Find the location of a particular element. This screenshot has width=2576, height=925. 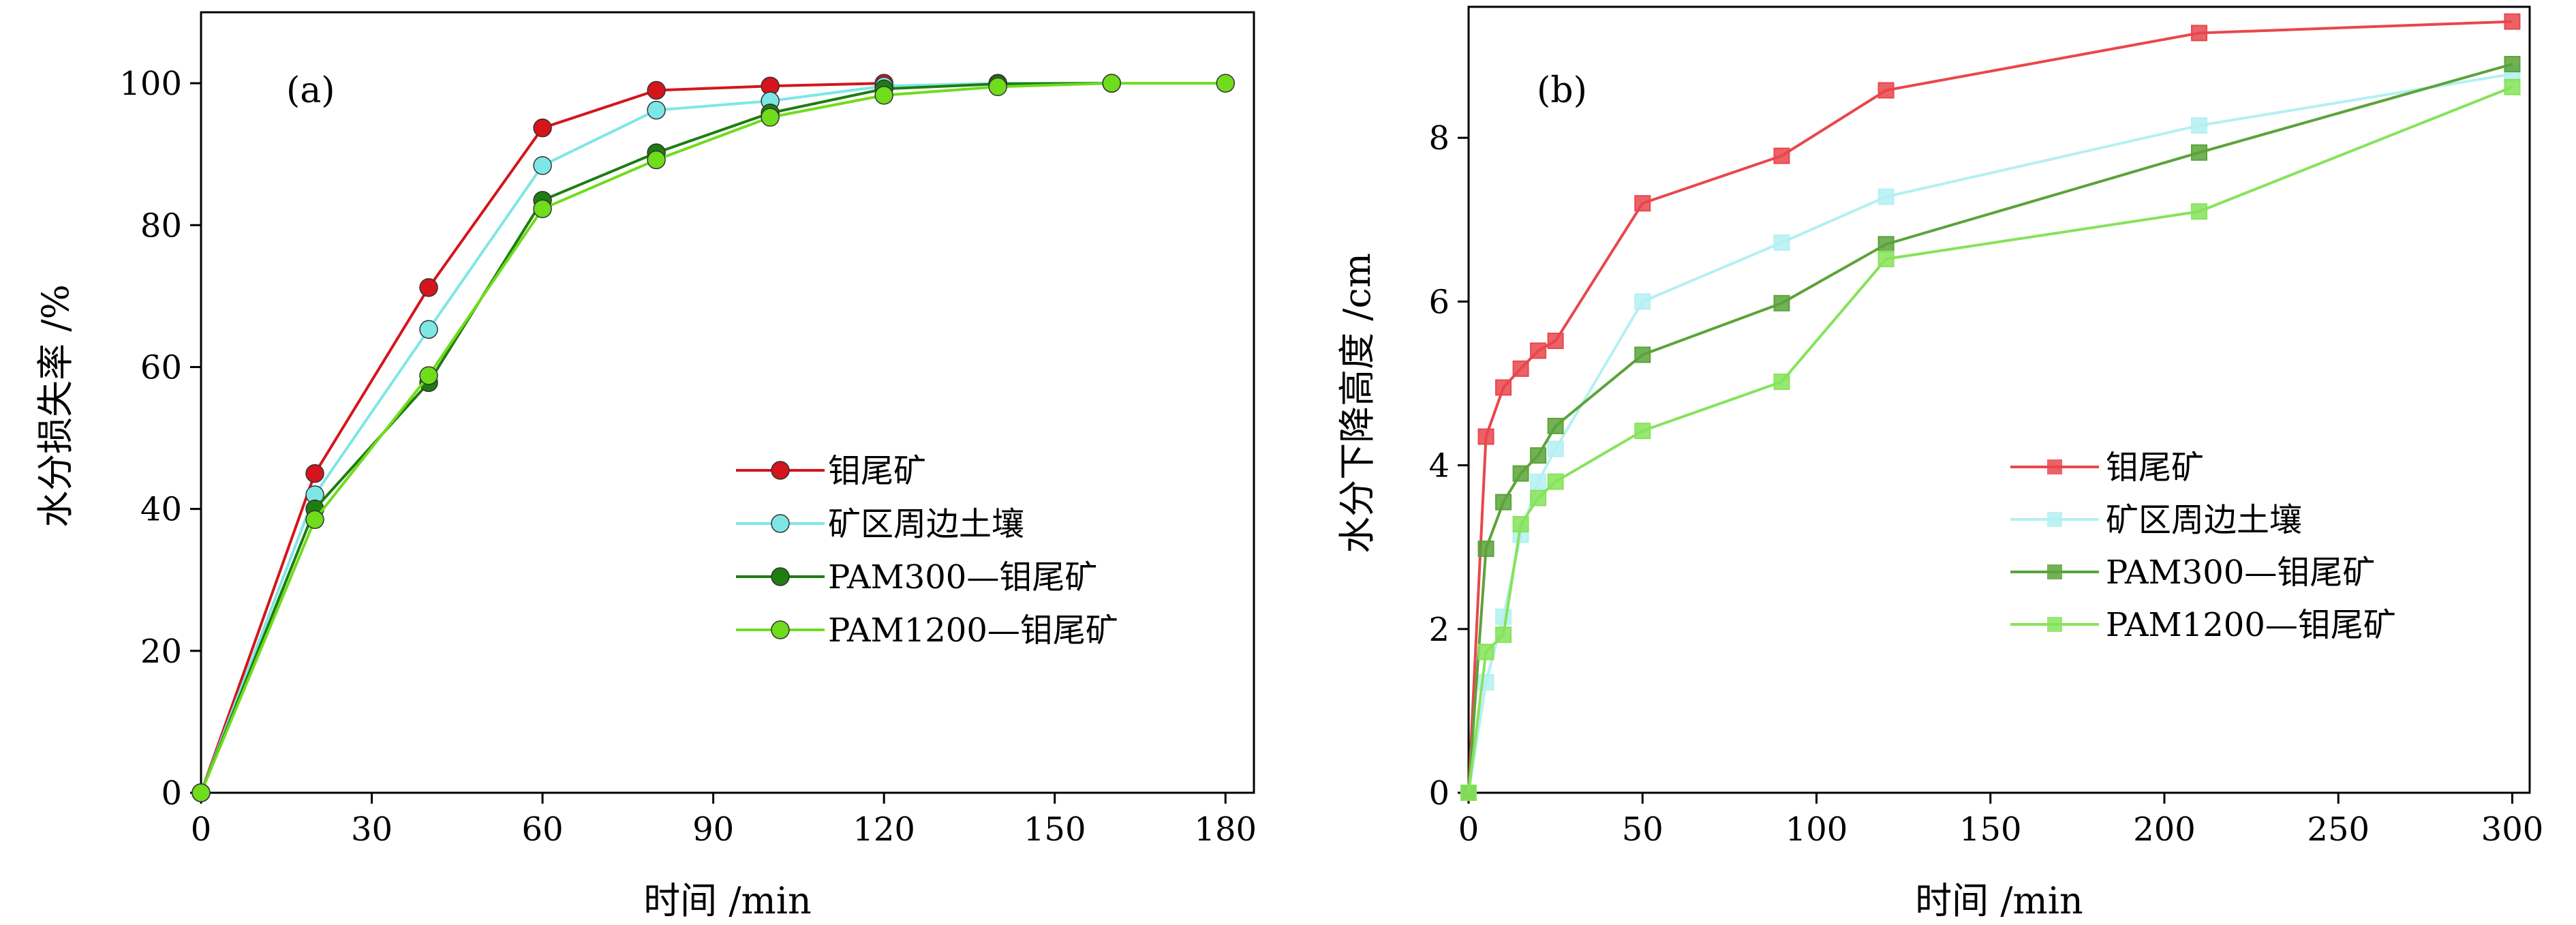

panel-tag: (b) is located at coordinates (1562, 90).